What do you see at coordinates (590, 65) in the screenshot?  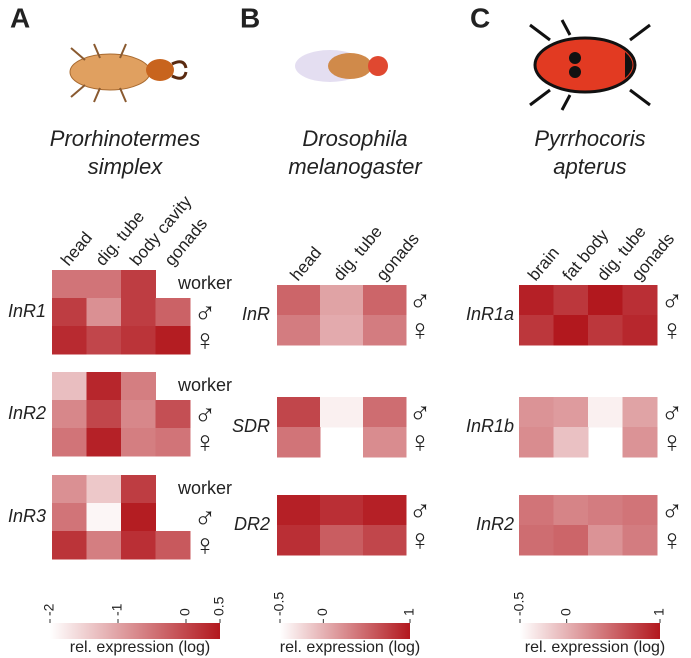 I see `firebug-illustration` at bounding box center [590, 65].